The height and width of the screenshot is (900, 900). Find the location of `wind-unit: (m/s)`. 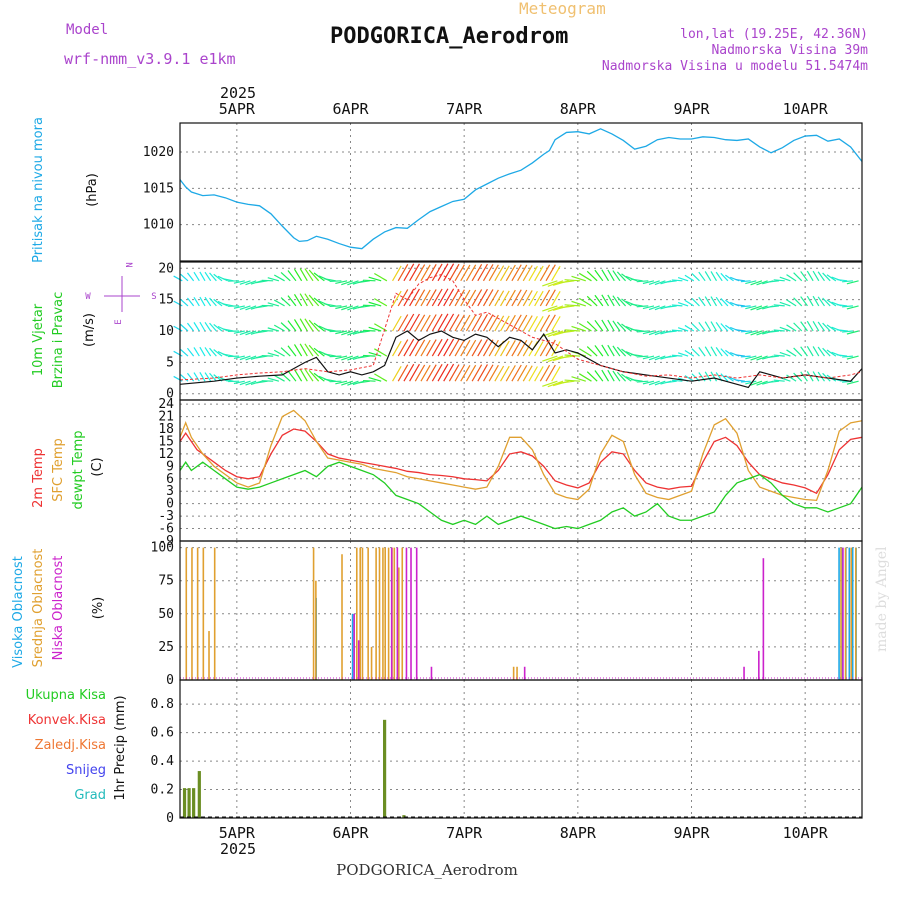

wind-unit: (m/s) is located at coordinates (89, 330).